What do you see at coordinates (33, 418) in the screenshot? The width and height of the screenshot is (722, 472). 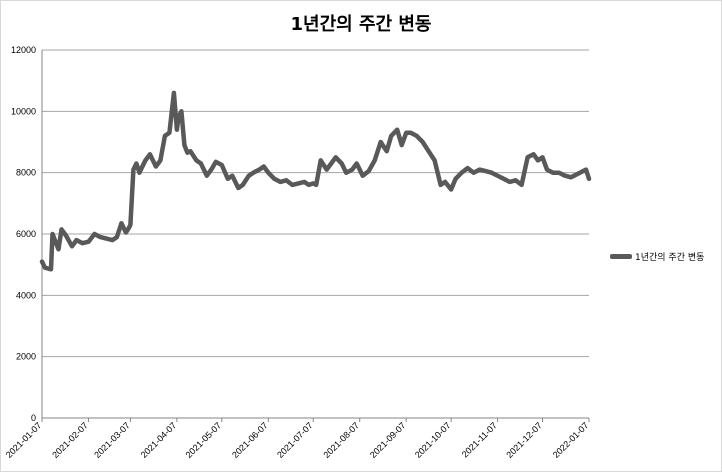 I see `y-tick-label: 0` at bounding box center [33, 418].